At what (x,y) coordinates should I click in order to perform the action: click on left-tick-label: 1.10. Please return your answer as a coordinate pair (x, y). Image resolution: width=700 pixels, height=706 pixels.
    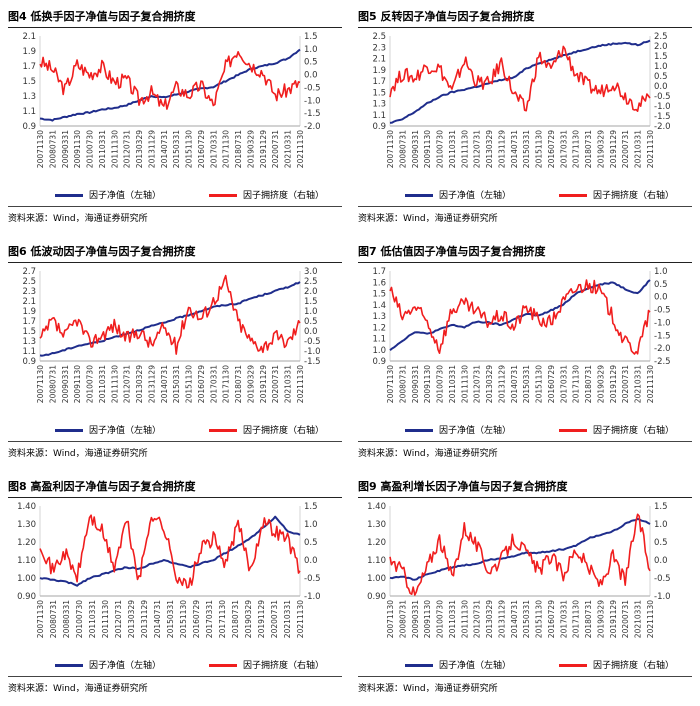
    Looking at the image, I should click on (26, 561).